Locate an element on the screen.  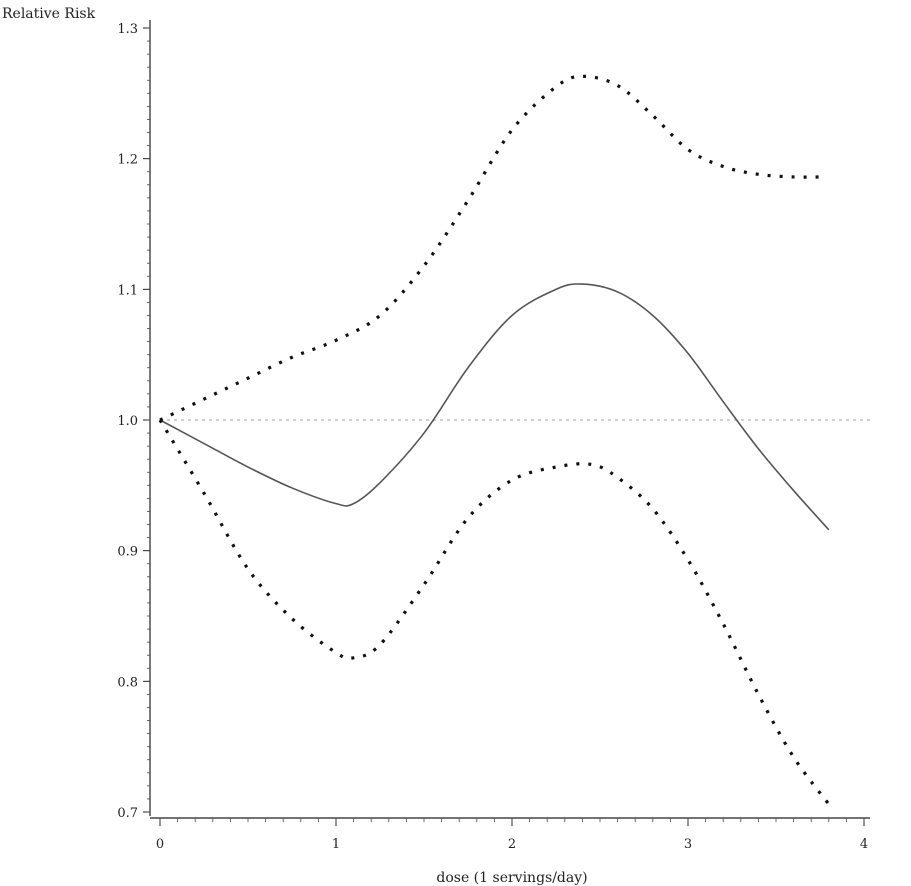
y-tick-label: 0.9 is located at coordinates (127, 552).